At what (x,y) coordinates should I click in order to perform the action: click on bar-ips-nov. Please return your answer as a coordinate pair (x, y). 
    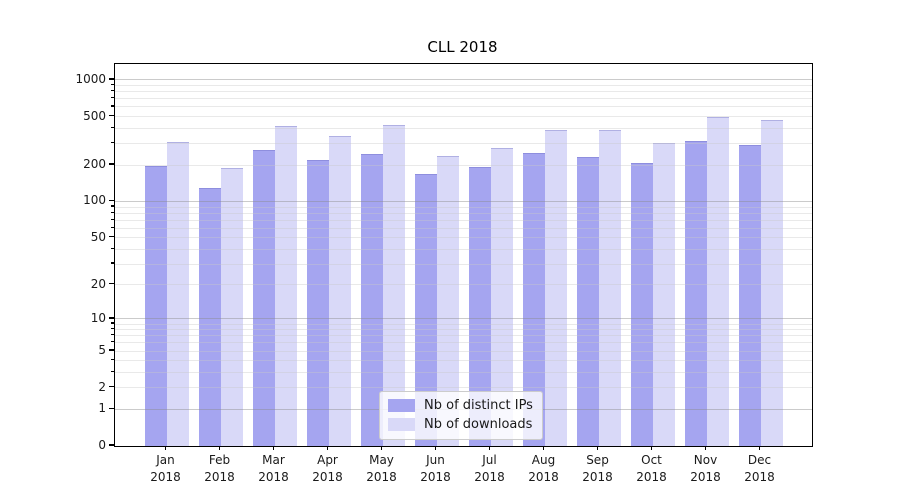
    Looking at the image, I should click on (695, 293).